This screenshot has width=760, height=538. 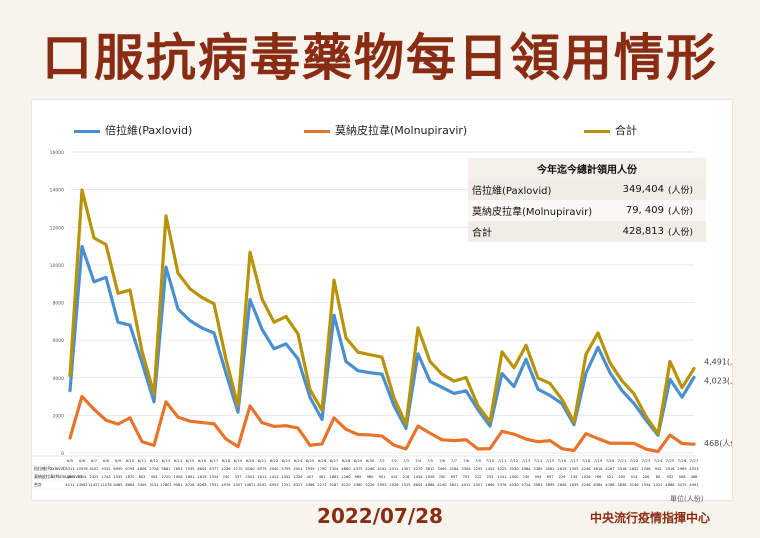 I want to click on y-tick-label: 16000, so click(x=57, y=153).